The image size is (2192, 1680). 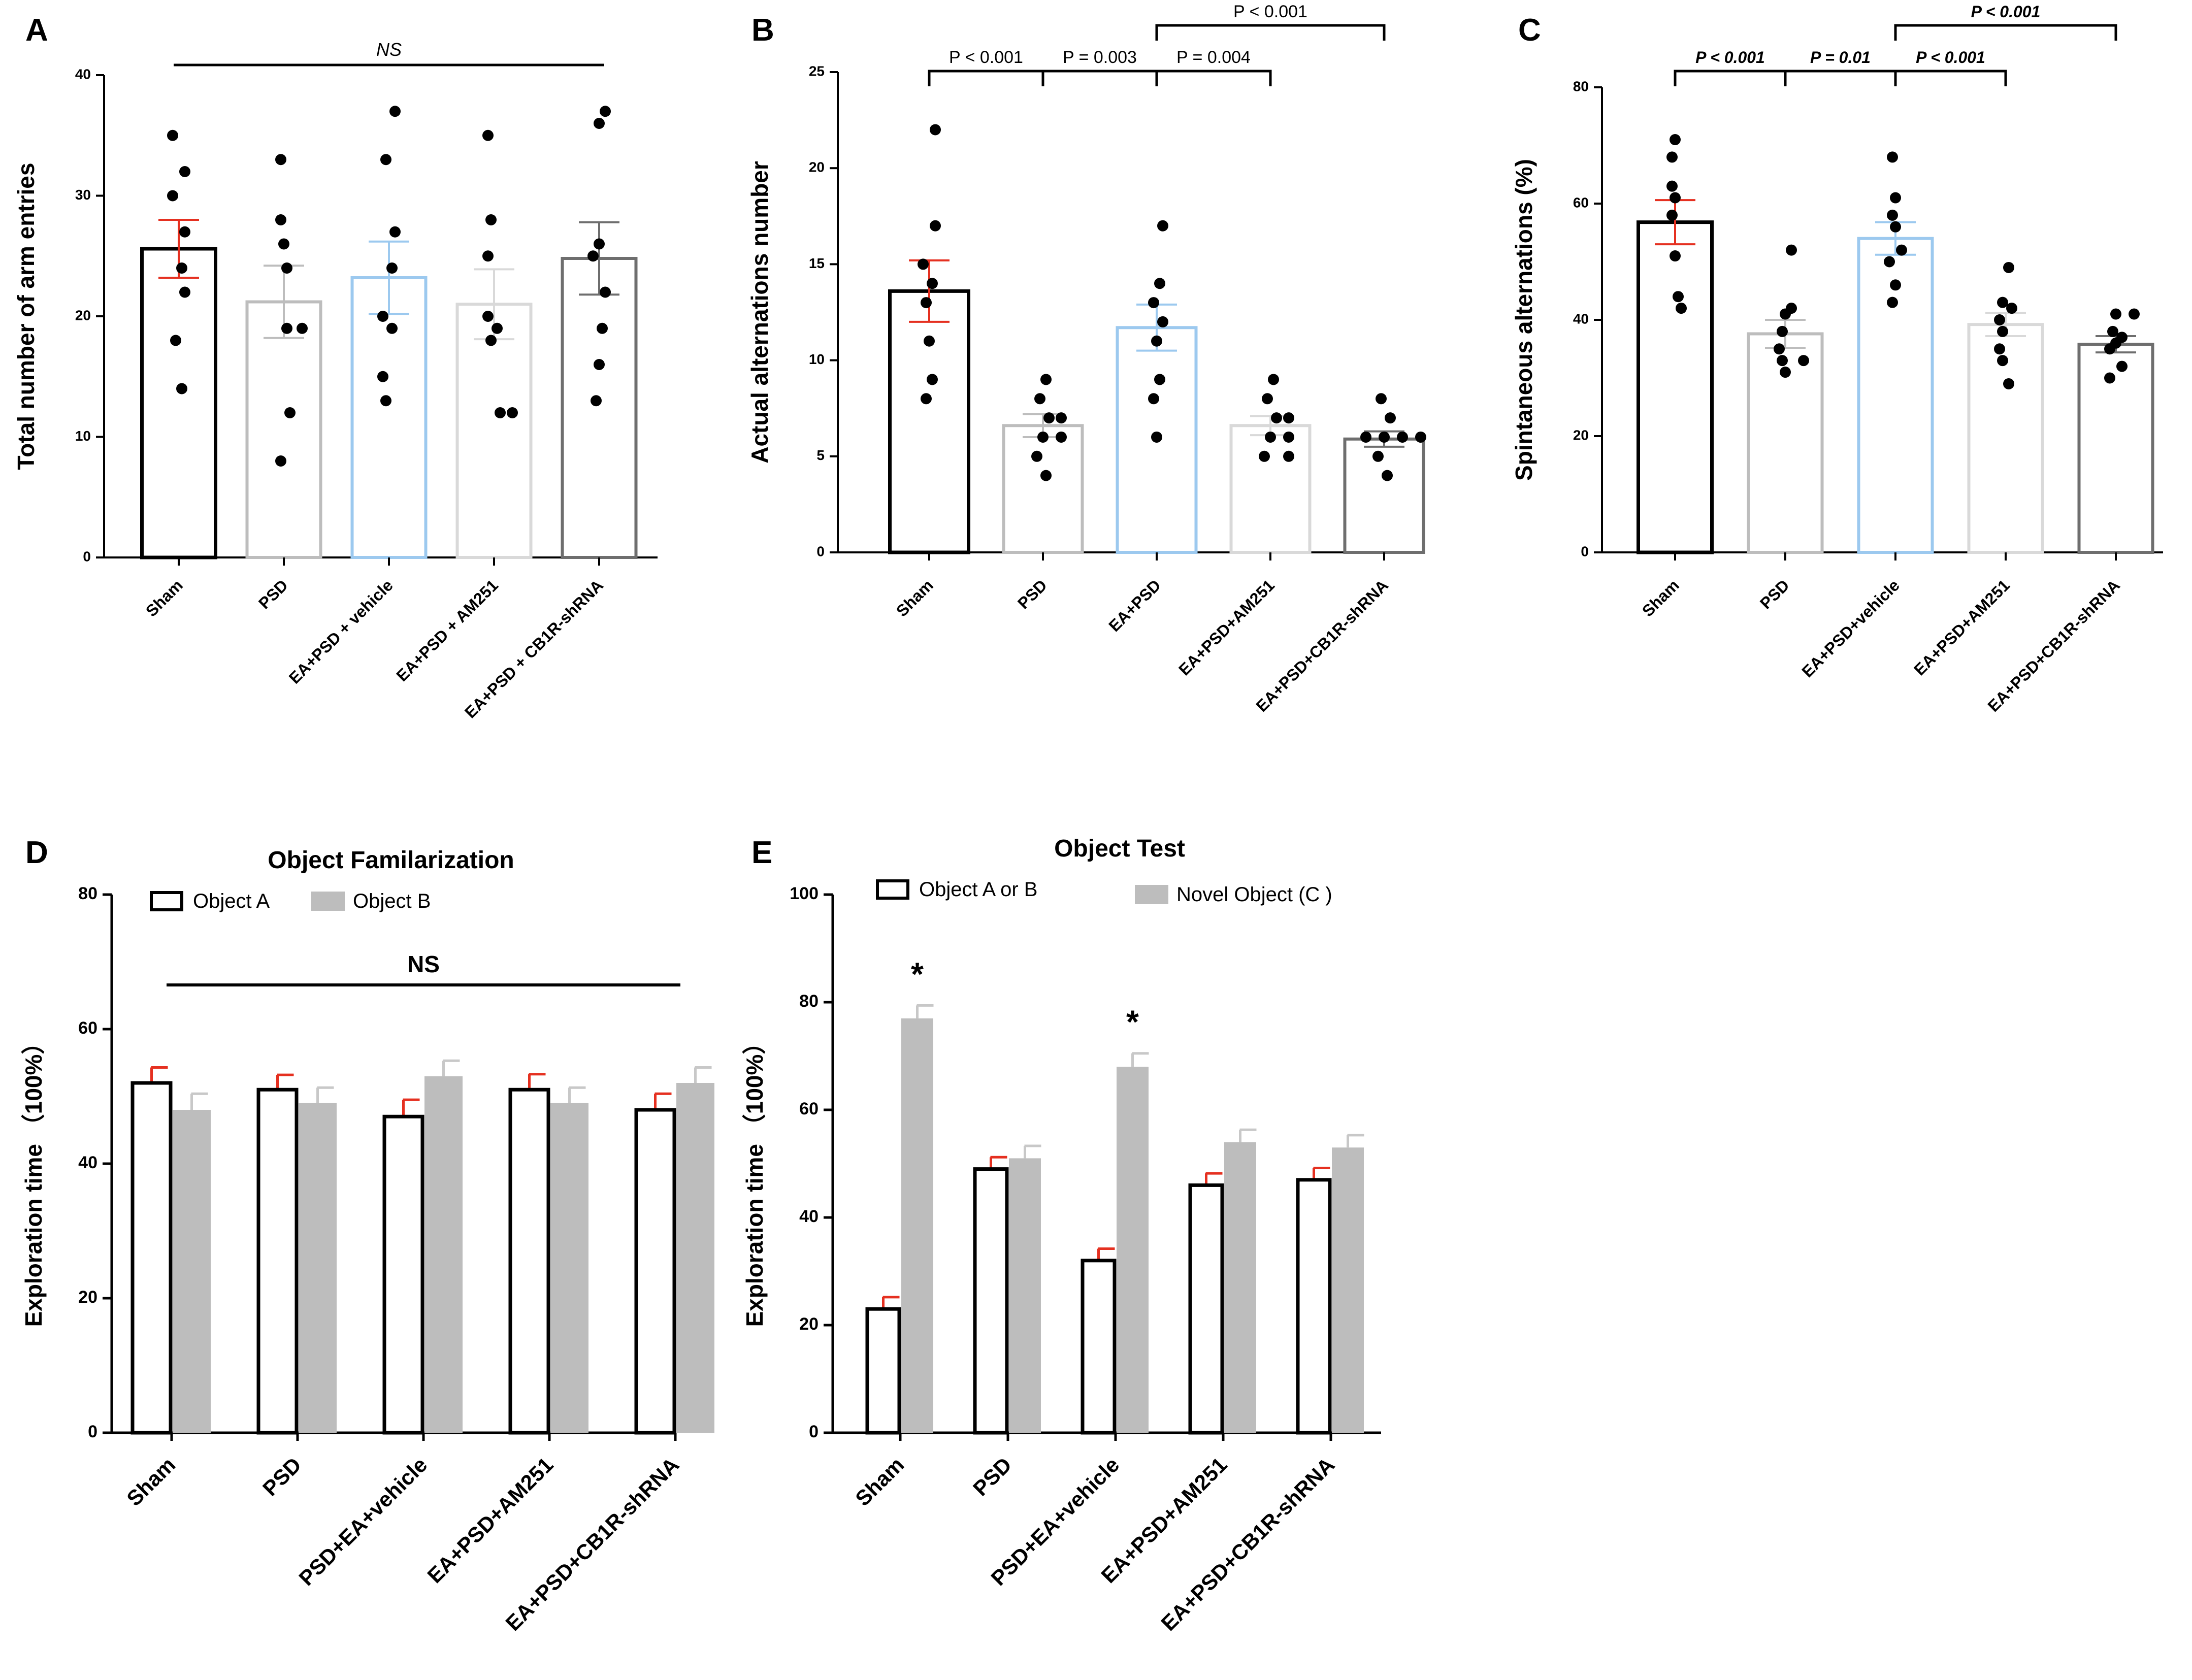 What do you see at coordinates (1840, 58) in the screenshot?
I see `p-value-label: P = 0.01` at bounding box center [1840, 58].